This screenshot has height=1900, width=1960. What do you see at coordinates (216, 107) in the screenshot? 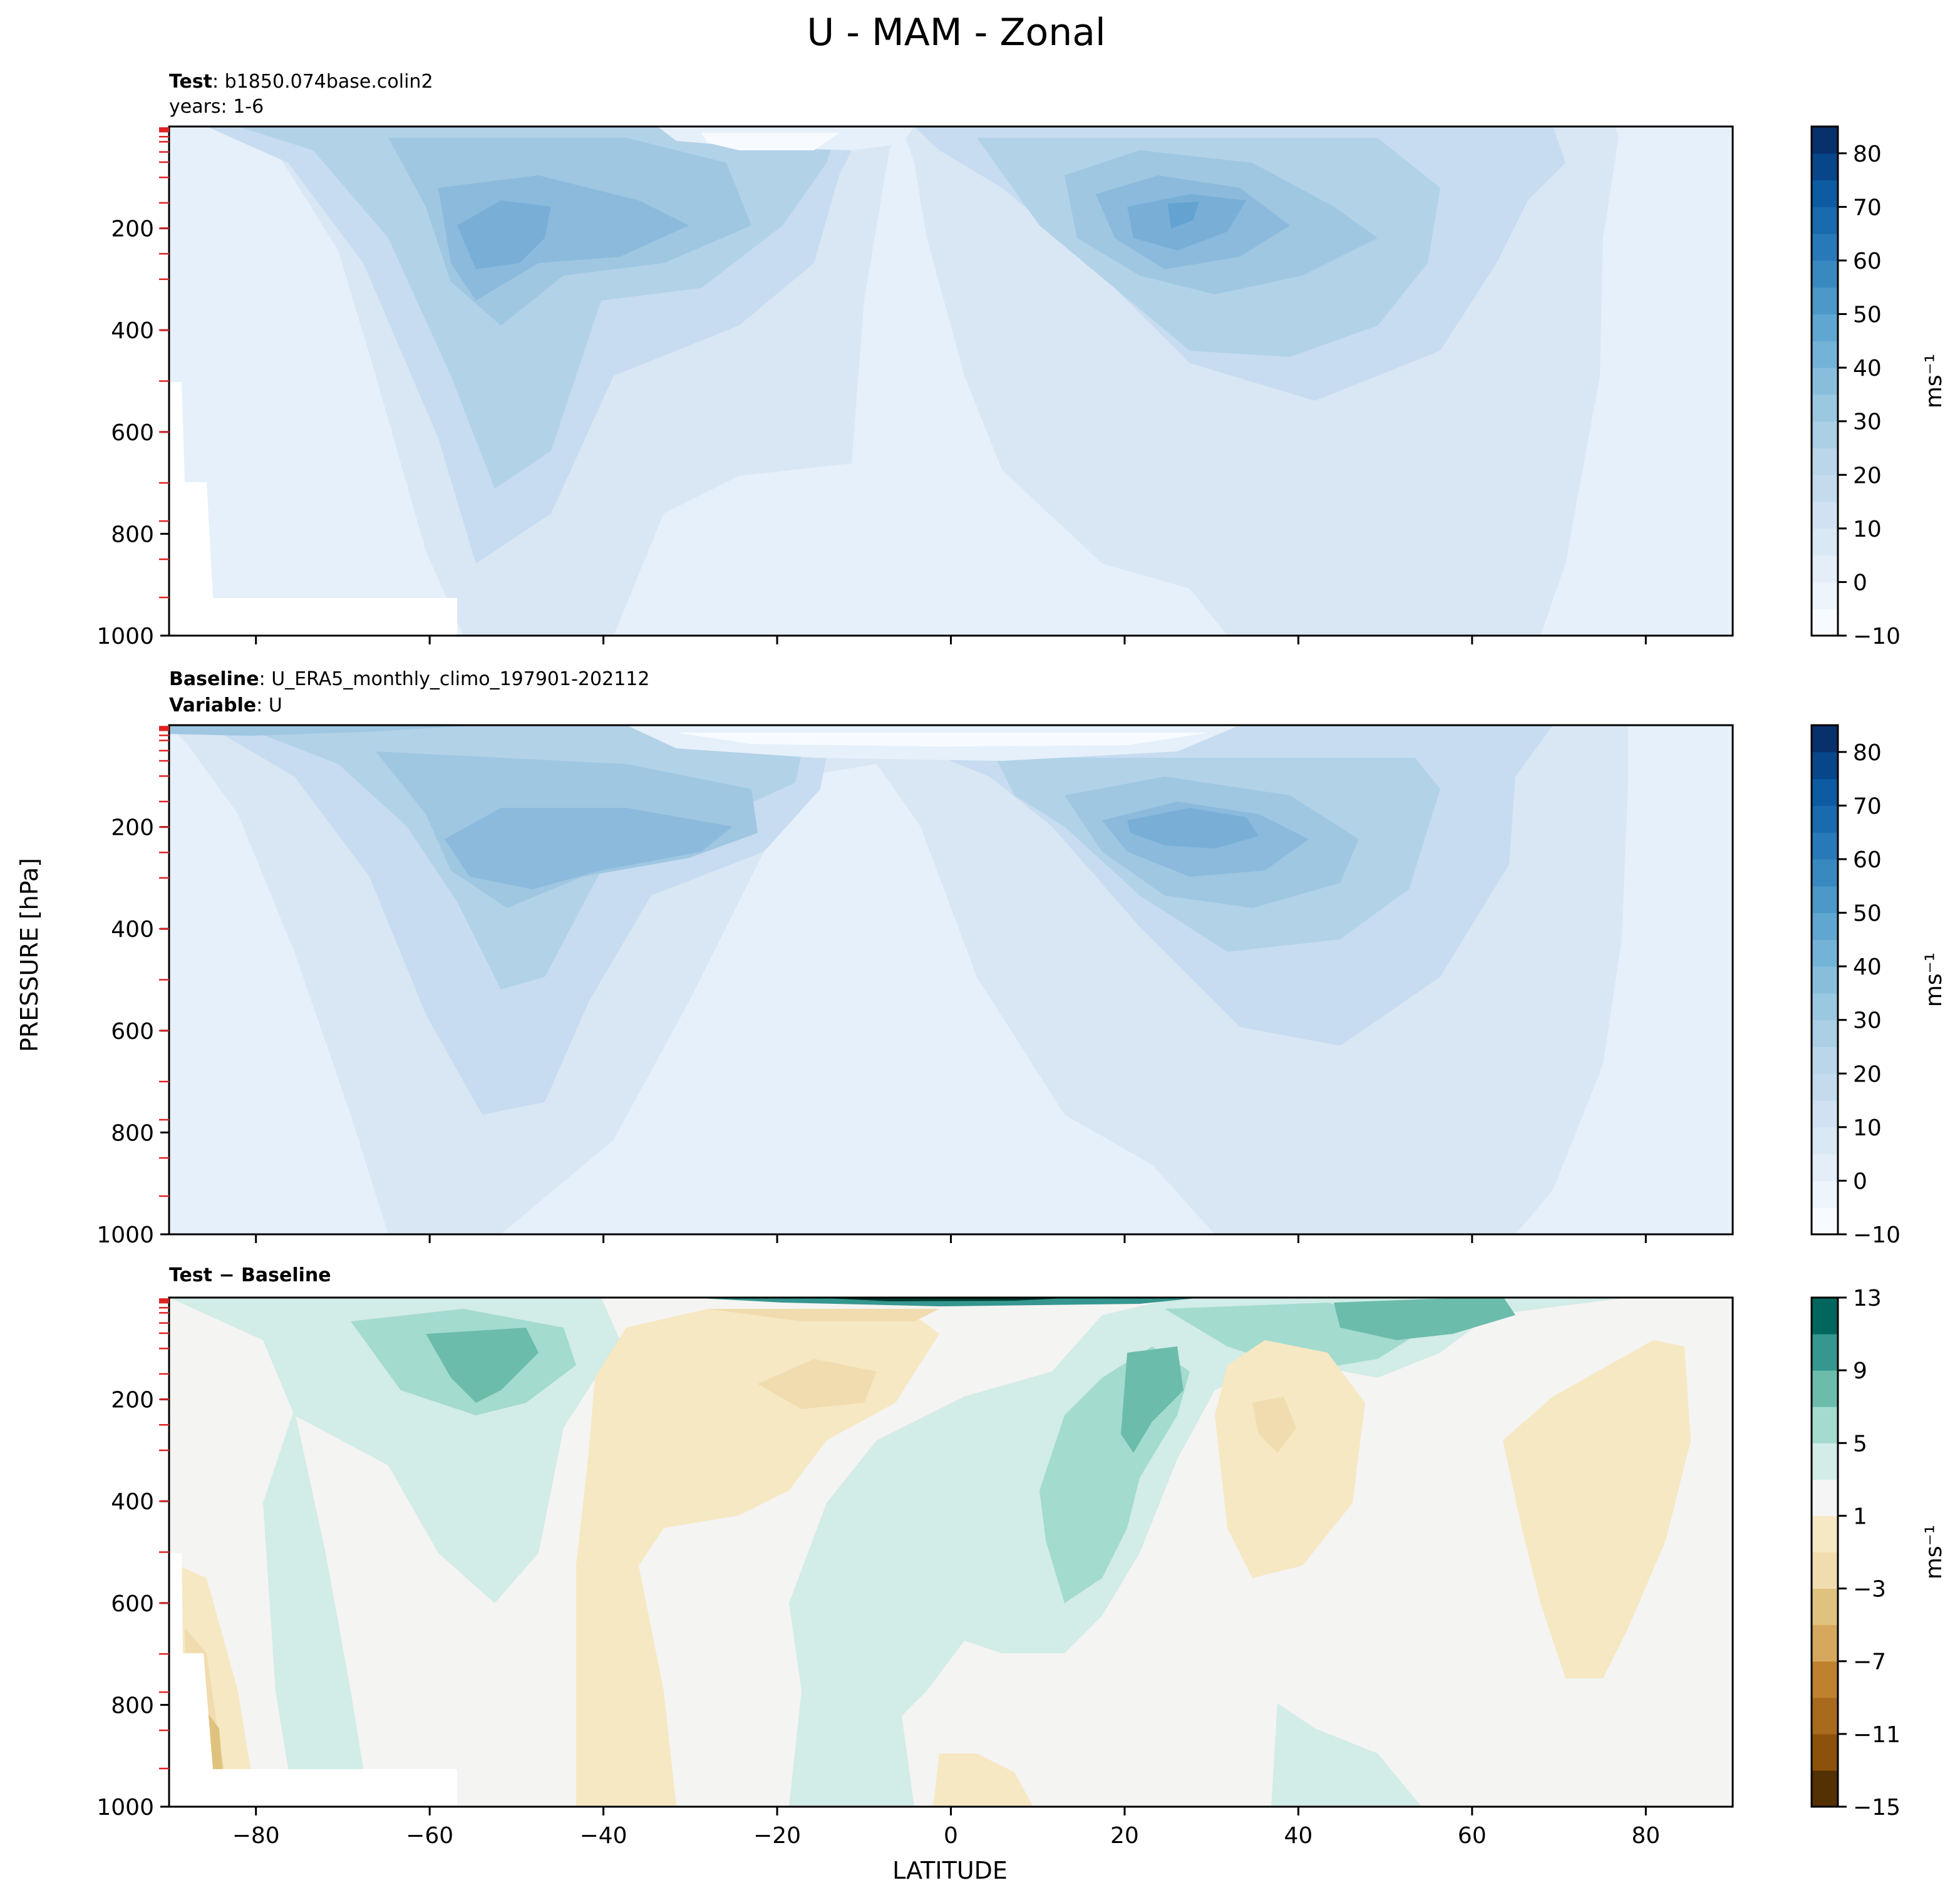
I see `panel-test-header-line2: years: 1-6` at bounding box center [216, 107].